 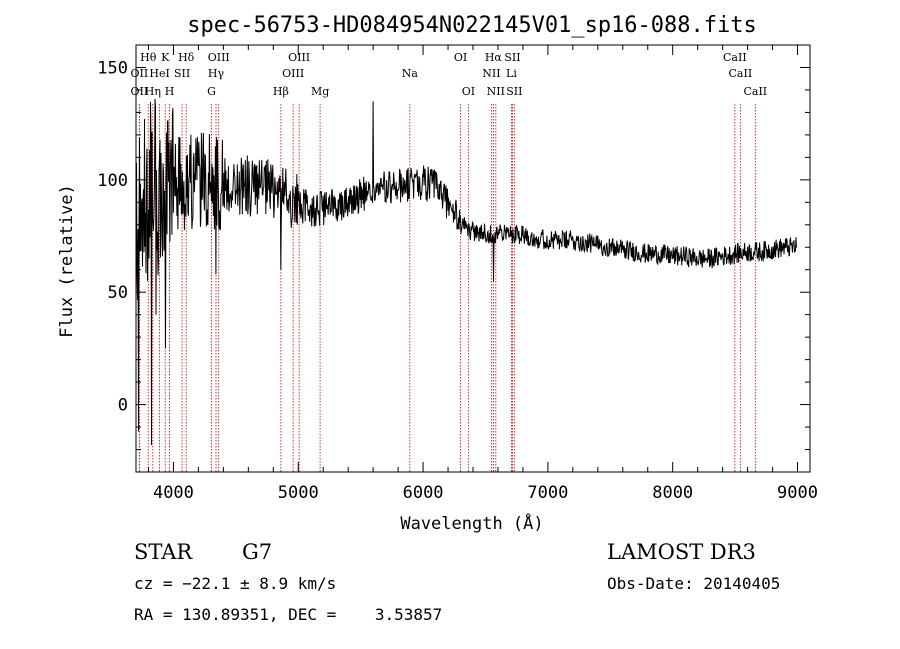 I want to click on spectral-line-label: HeI, so click(x=159, y=73).